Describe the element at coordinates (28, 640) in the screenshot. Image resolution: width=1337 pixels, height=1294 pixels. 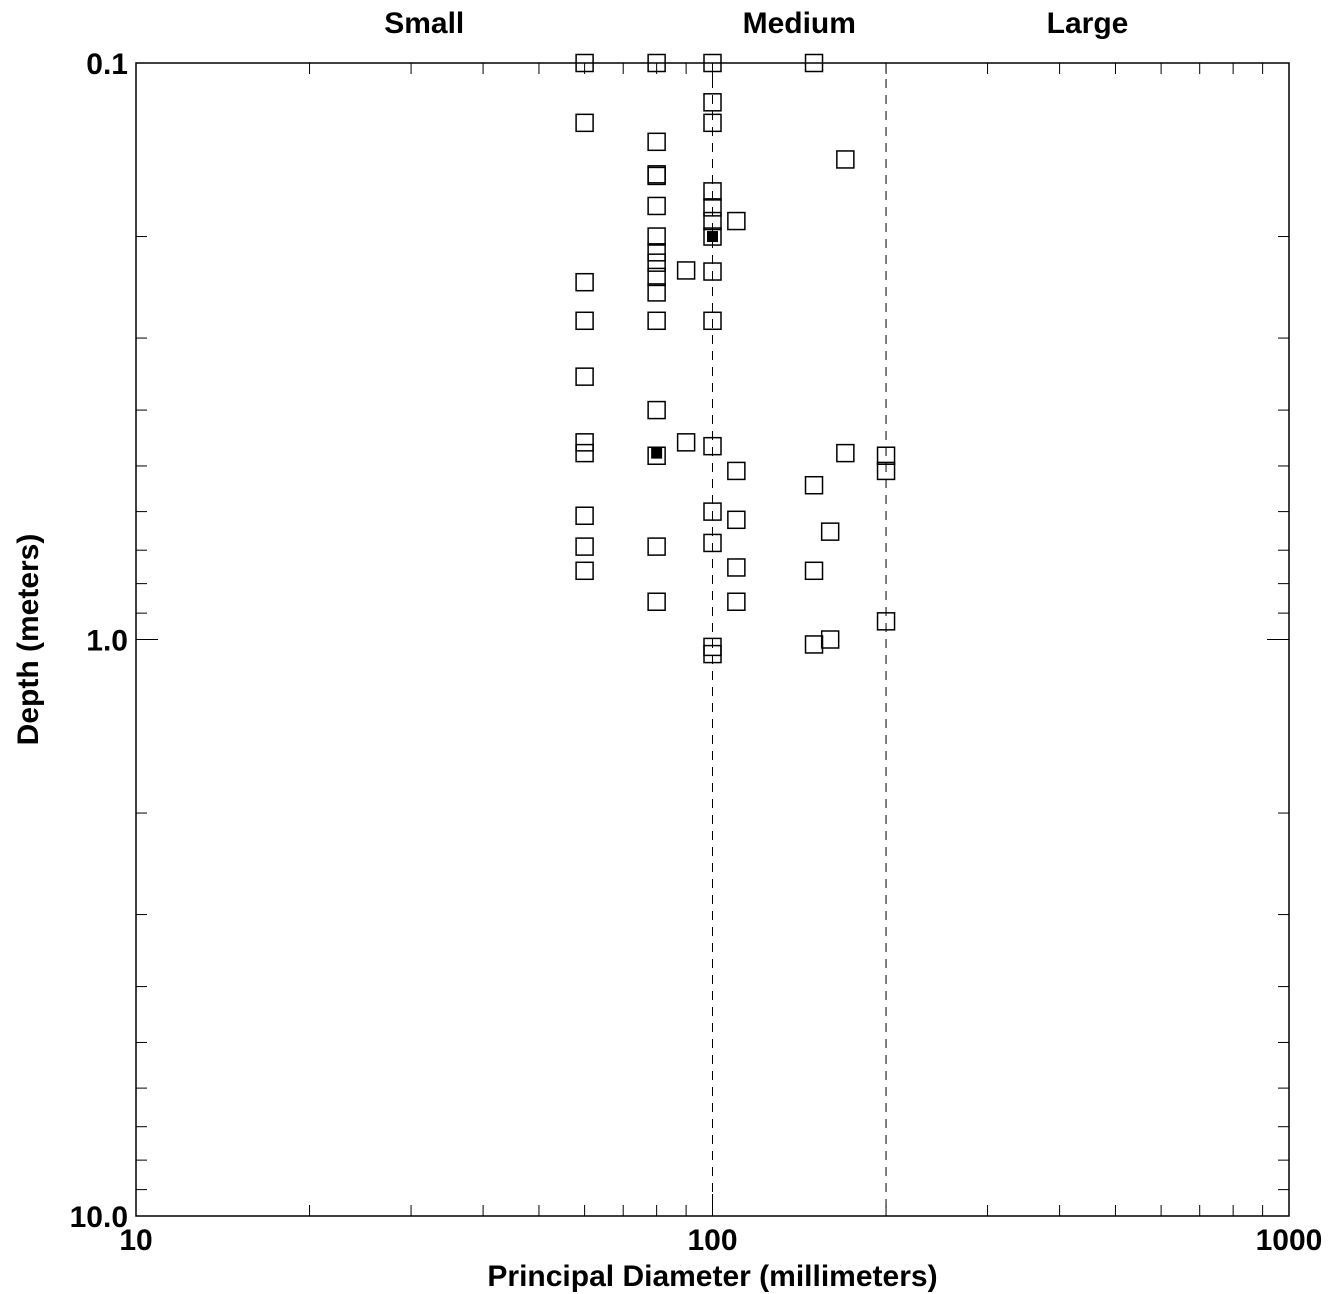
I see `y-axis-label: Depth (meters)` at that location.